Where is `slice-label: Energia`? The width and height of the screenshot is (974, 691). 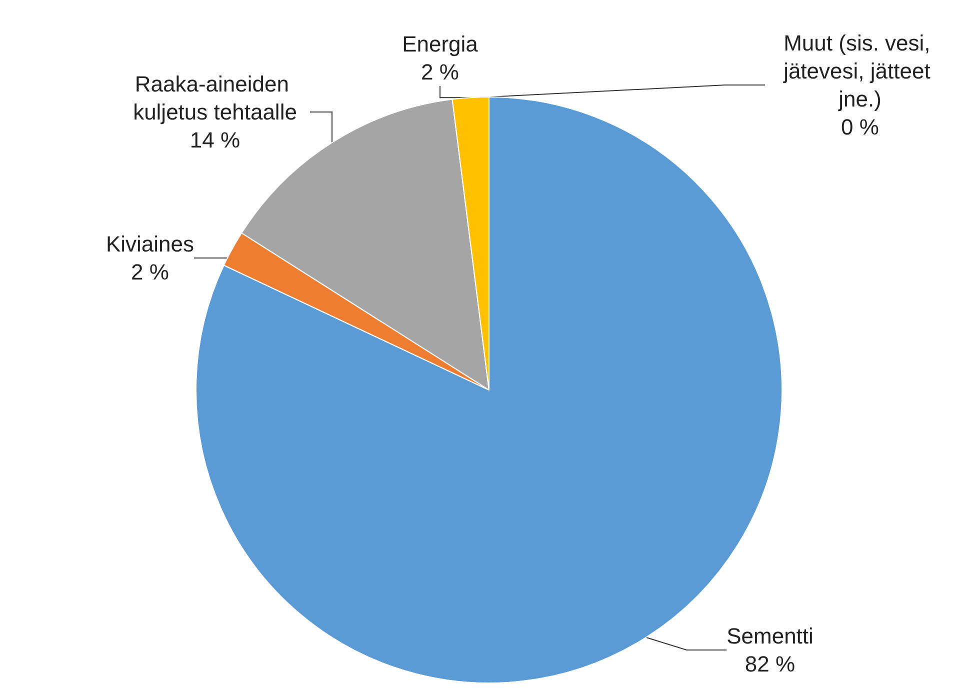
slice-label: Energia is located at coordinates (440, 44).